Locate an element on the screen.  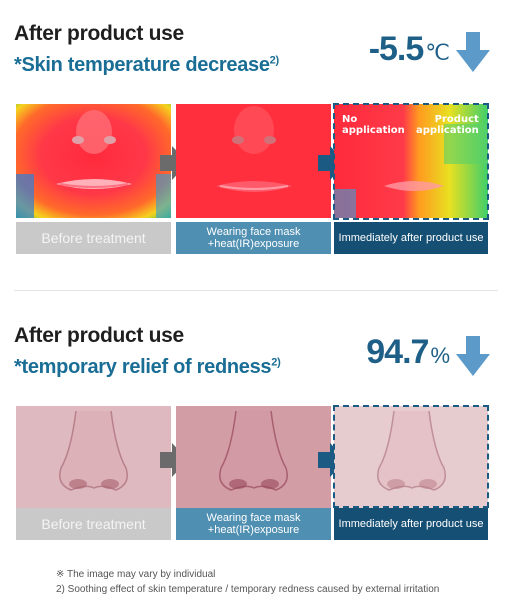
temperature-stat: -5.5℃ is located at coordinates (409, 49).